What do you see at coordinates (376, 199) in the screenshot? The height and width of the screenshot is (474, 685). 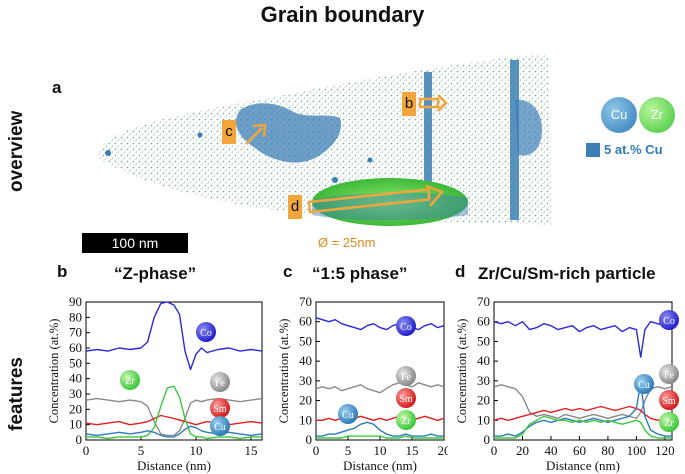 I see `arrow-d` at bounding box center [376, 199].